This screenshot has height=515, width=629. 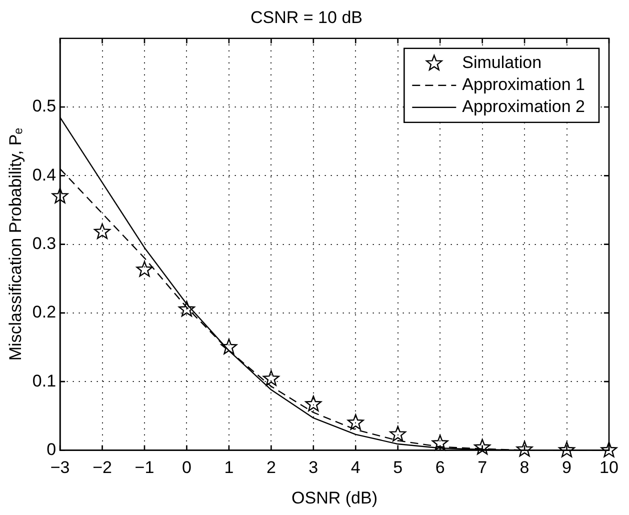 I want to click on x-tick-label: 0, so click(x=187, y=468).